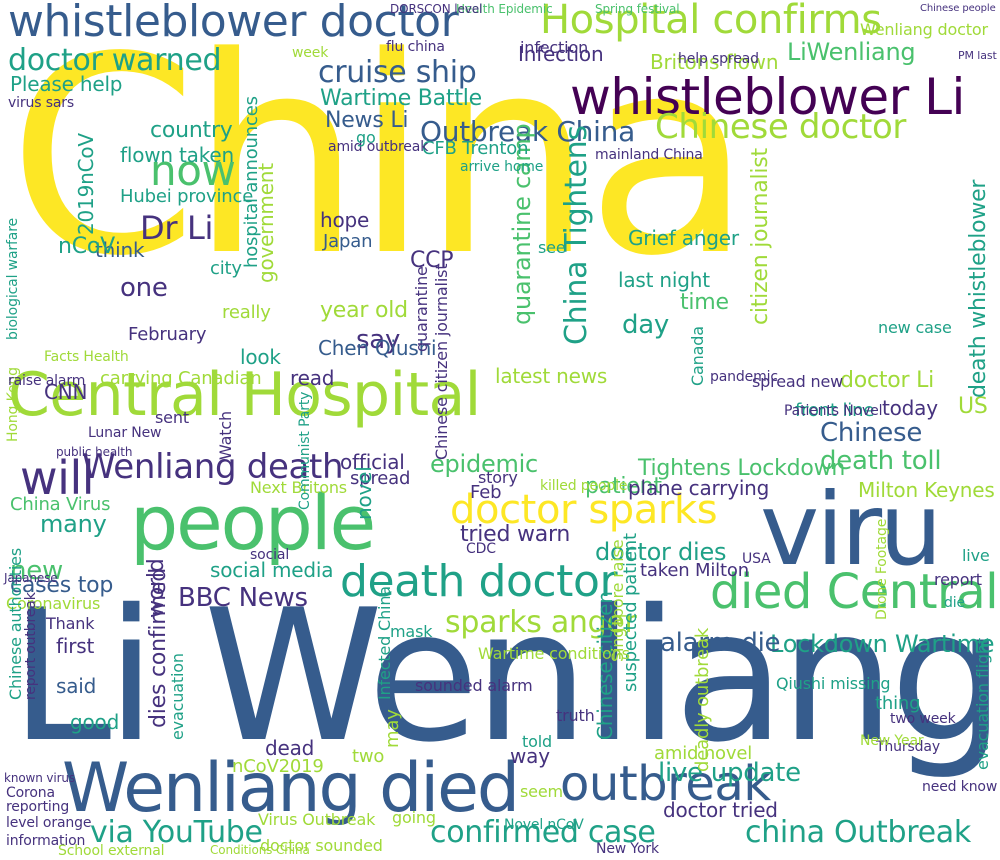 The height and width of the screenshot is (860, 1000). I want to click on word-coronavirus: Coronavirus, so click(53, 603).